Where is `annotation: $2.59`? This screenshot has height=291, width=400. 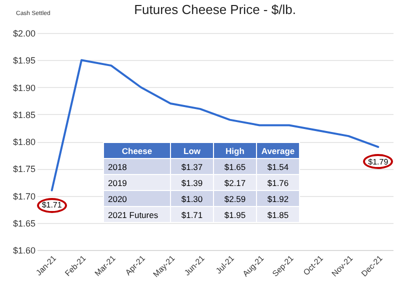 annotation: $2.59 is located at coordinates (235, 198).